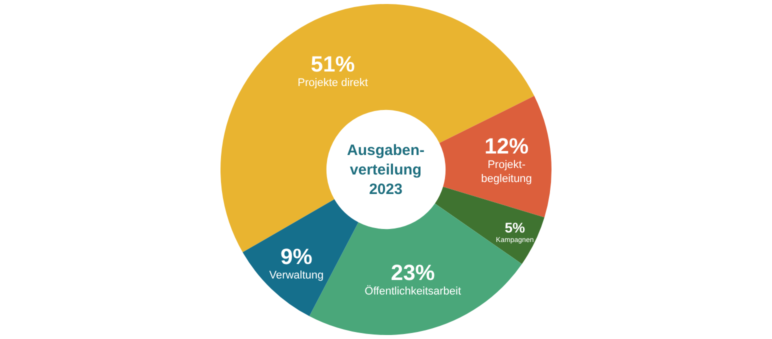 The height and width of the screenshot is (339, 772). I want to click on slice-label: Projekt- begleitung, so click(506, 172).